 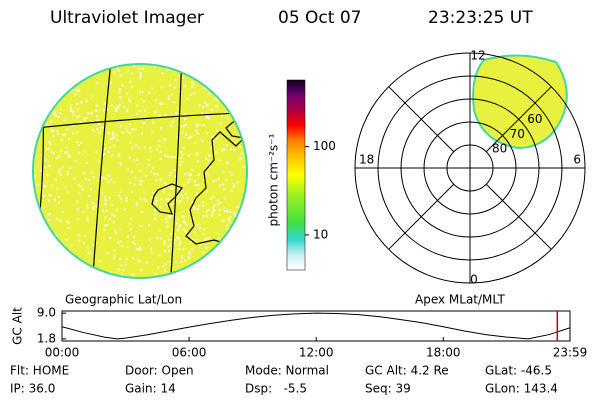 What do you see at coordinates (366, 160) in the screenshot?
I see `mlt-label: 18` at bounding box center [366, 160].